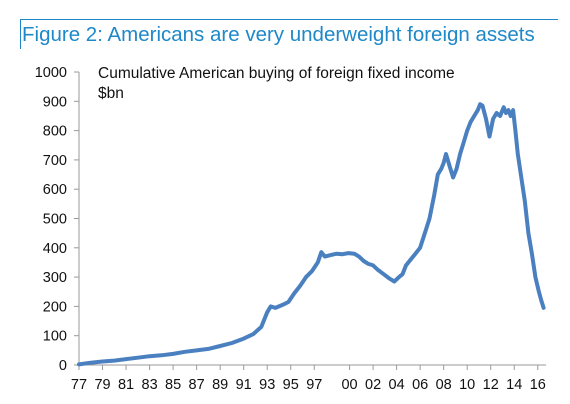 The width and height of the screenshot is (570, 404). I want to click on x-tick-label: 97, so click(314, 385).